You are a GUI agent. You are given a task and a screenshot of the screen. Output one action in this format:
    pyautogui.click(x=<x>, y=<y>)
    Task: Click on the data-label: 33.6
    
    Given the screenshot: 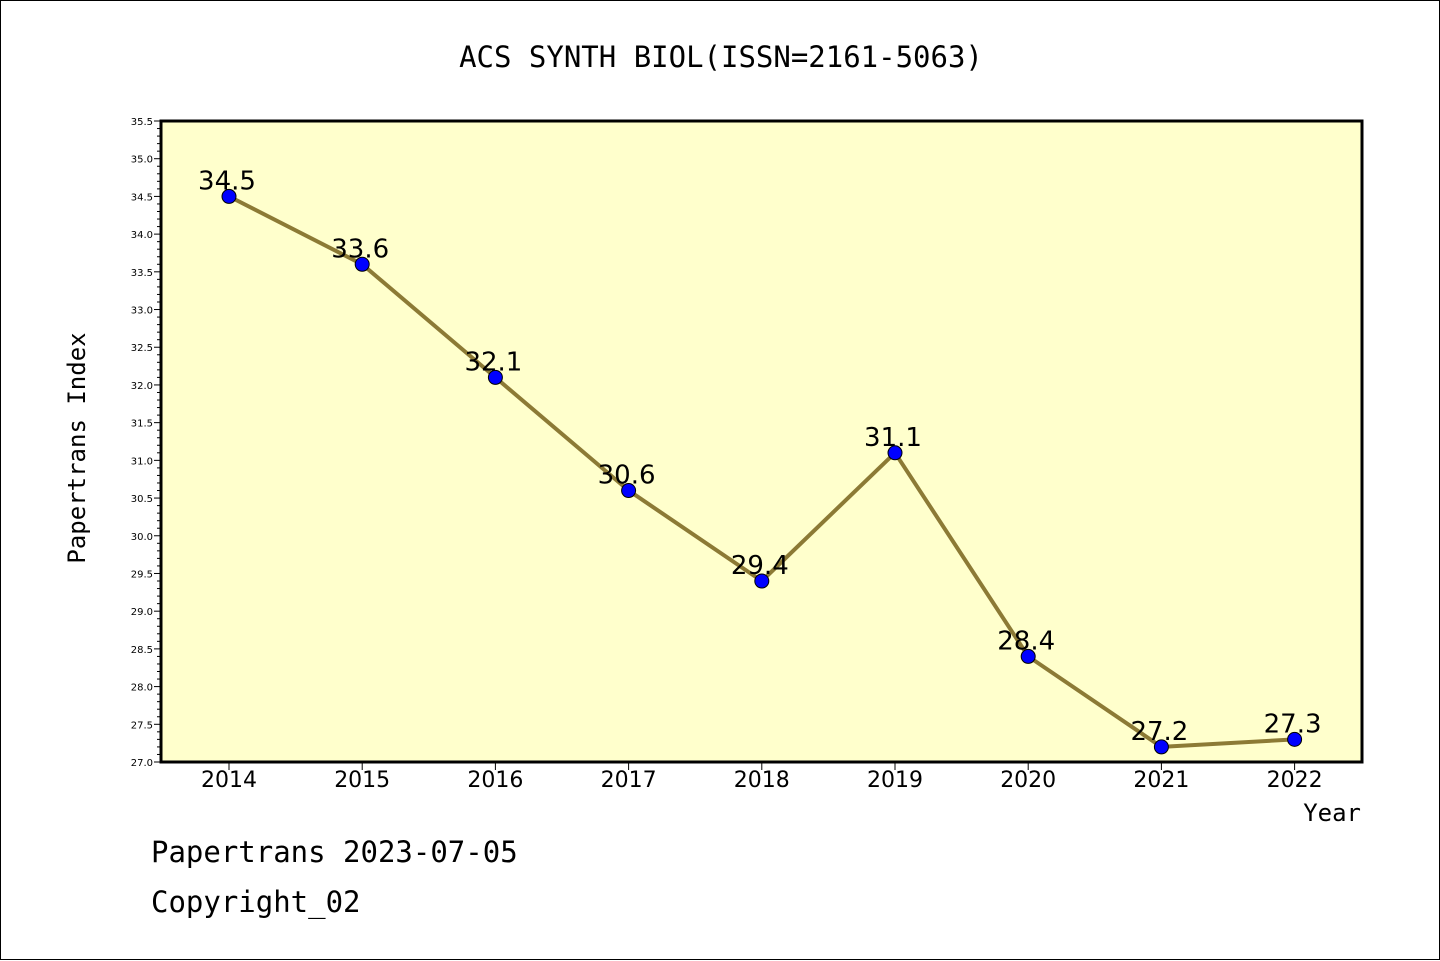 What is the action you would take?
    pyautogui.click(x=360, y=249)
    